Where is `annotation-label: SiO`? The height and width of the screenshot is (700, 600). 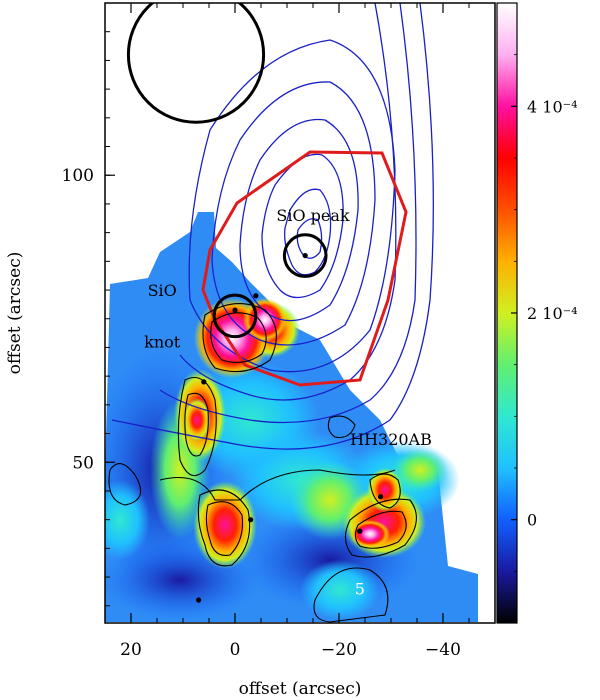
annotation-label: SiO is located at coordinates (162, 290).